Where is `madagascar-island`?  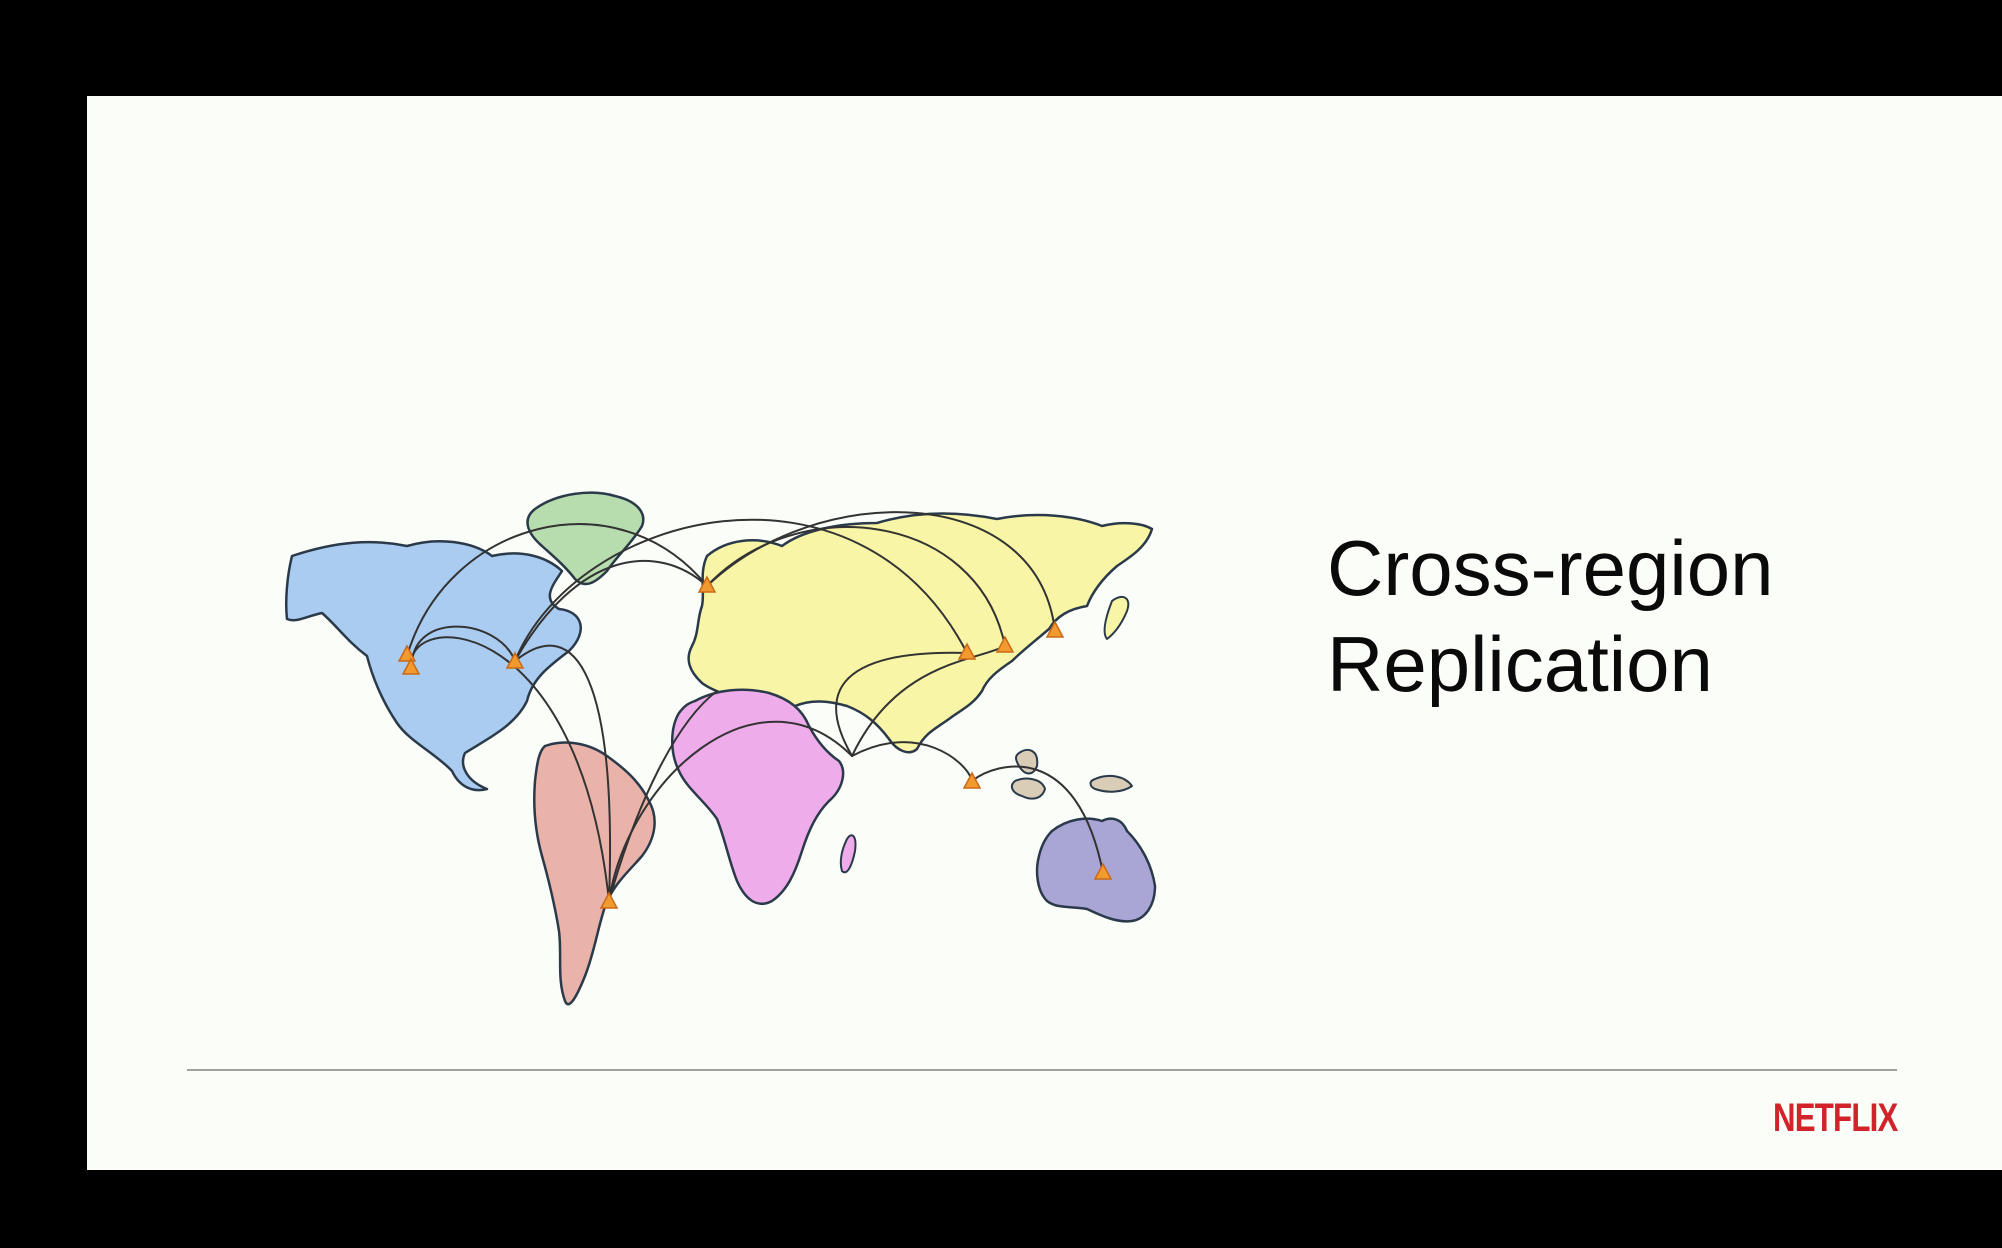 madagascar-island is located at coordinates (848, 854).